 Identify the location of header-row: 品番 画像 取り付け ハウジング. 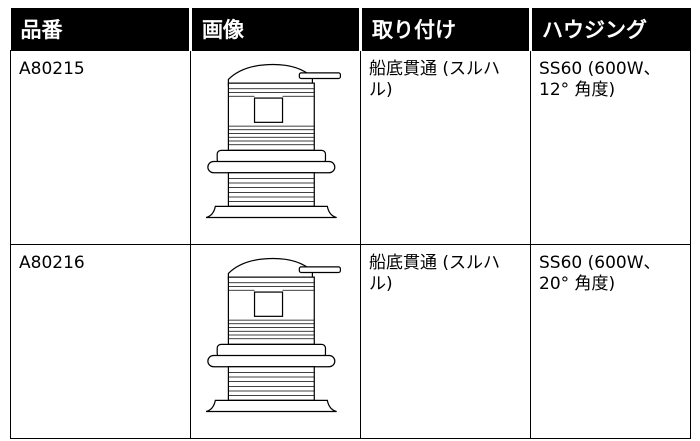
(350, 29).